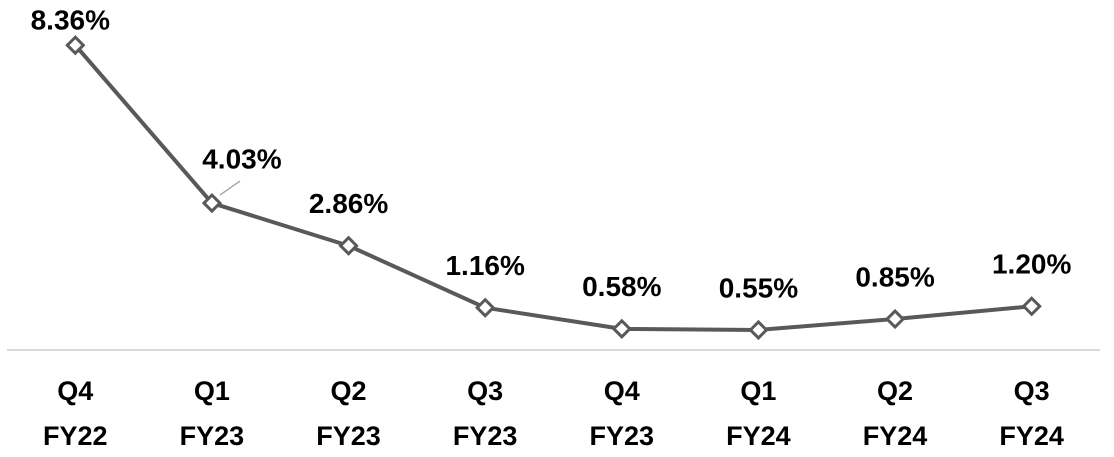 This screenshot has height=457, width=1114. Describe the element at coordinates (348, 203) in the screenshot. I see `data-label: 2.86%` at that location.